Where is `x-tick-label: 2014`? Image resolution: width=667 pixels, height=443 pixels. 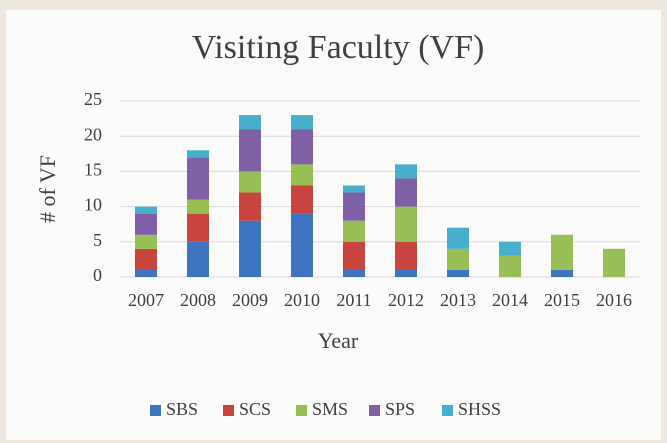
x-tick-label: 2014 is located at coordinates (510, 300).